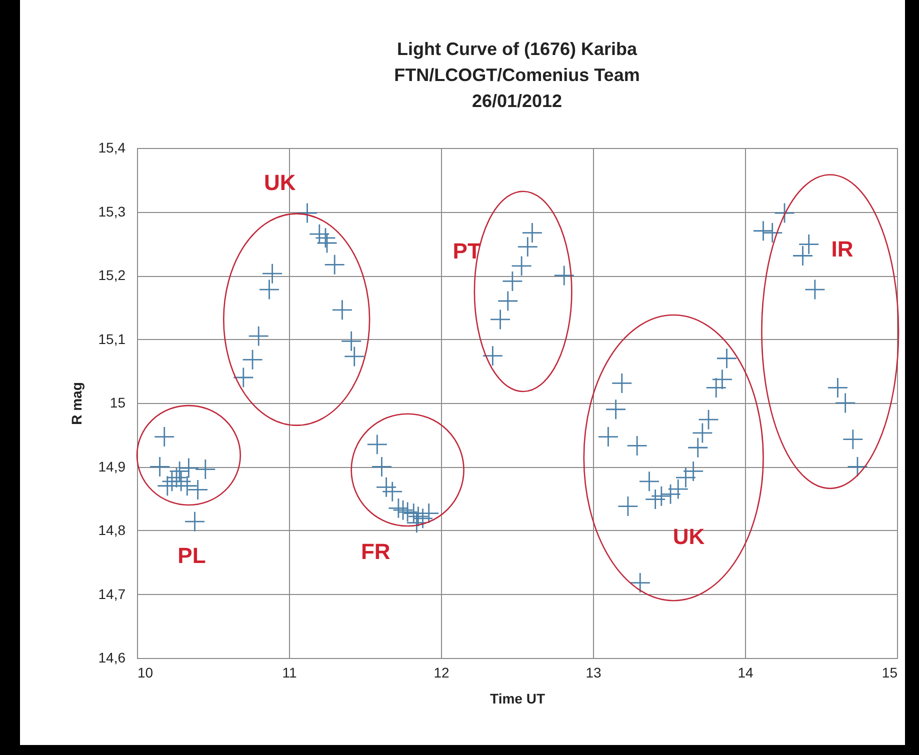  Describe the element at coordinates (118, 402) in the screenshot. I see `y-tick-label: 15` at that location.